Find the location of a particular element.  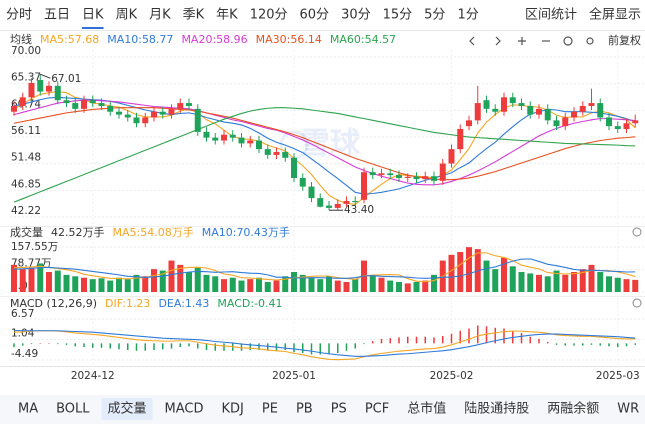

icon-right is located at coordinates (498, 41).